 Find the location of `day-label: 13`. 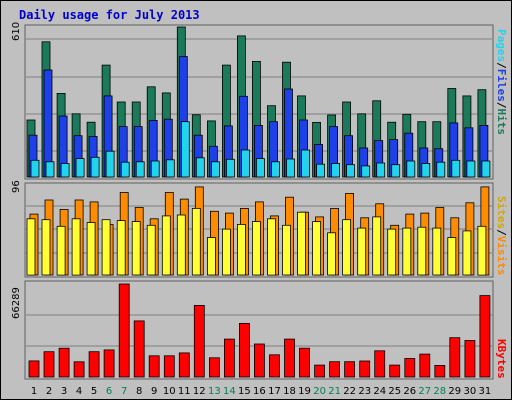

day-label: 13 is located at coordinates (214, 391).